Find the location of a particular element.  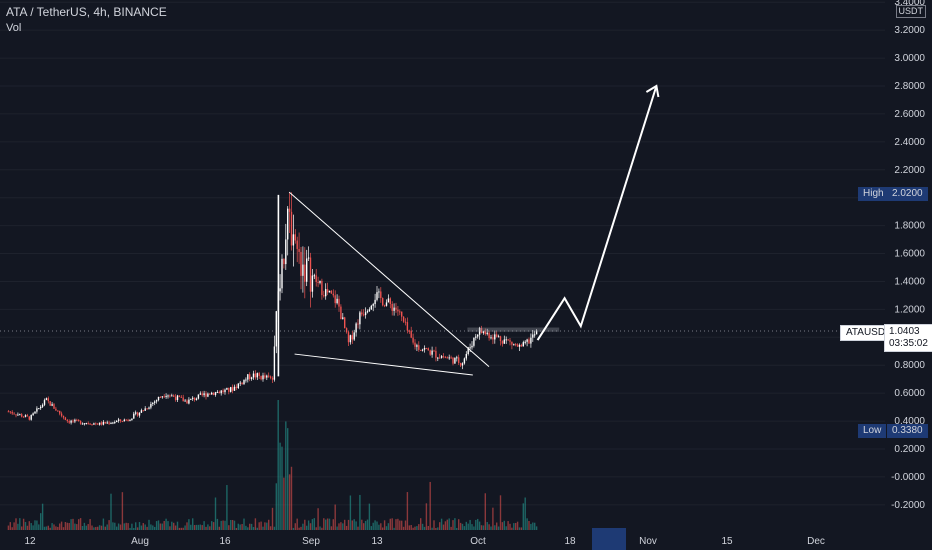

y-tick-label: 0.6000 is located at coordinates (909, 393).